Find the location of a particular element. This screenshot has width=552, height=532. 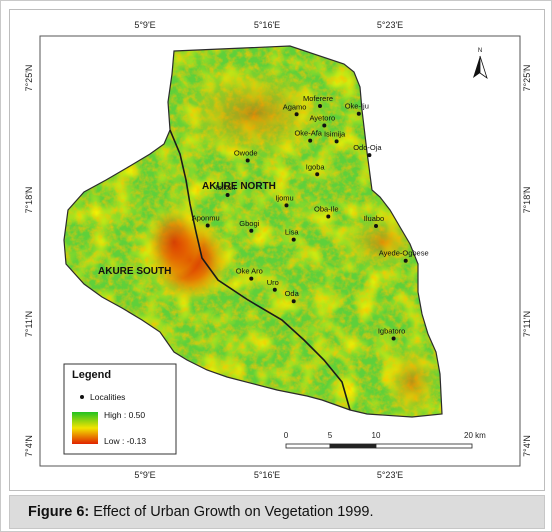

legend-color-ramp is located at coordinates (85, 428).